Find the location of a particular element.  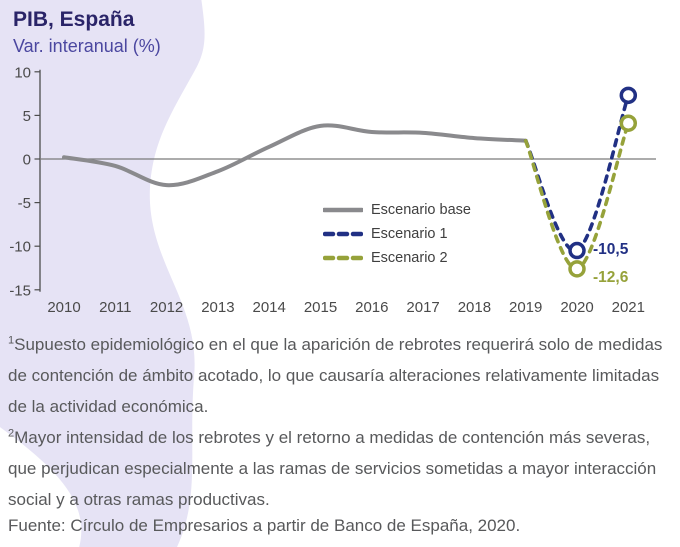

x-tick-label: 2012 is located at coordinates (166, 307).